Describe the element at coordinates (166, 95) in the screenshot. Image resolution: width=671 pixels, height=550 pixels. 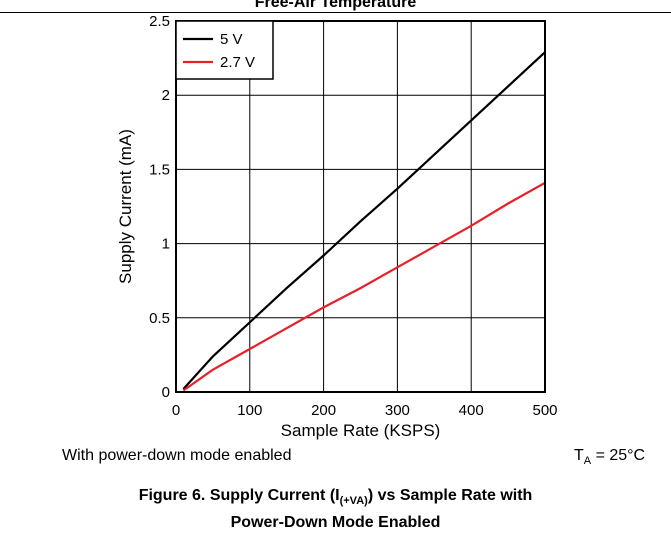
I see `y-tick-label: 2` at that location.